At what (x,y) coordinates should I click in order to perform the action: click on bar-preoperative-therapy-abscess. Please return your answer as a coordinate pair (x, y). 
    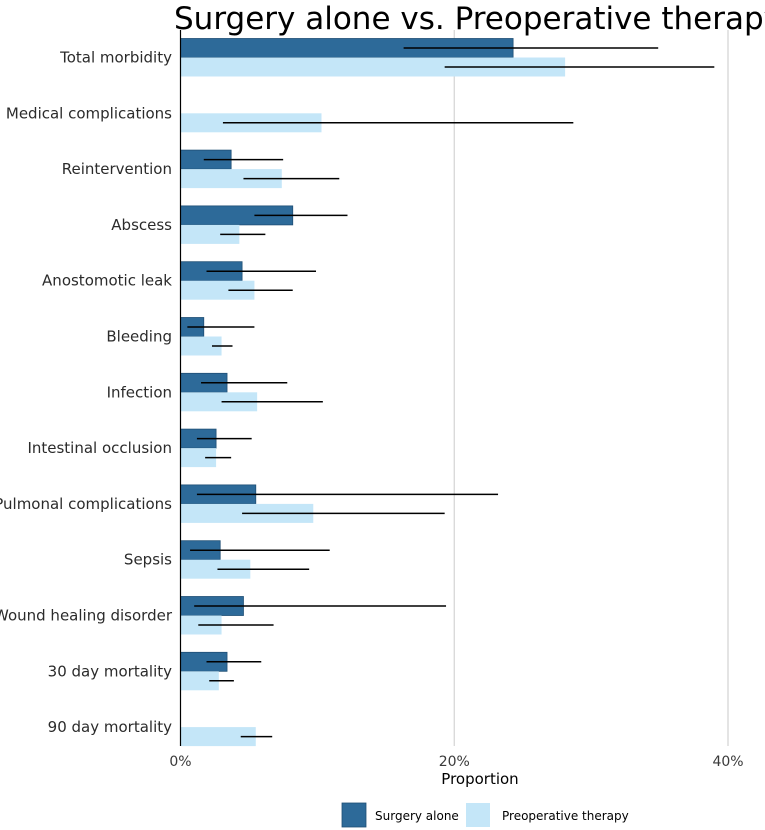
    Looking at the image, I should click on (210, 234).